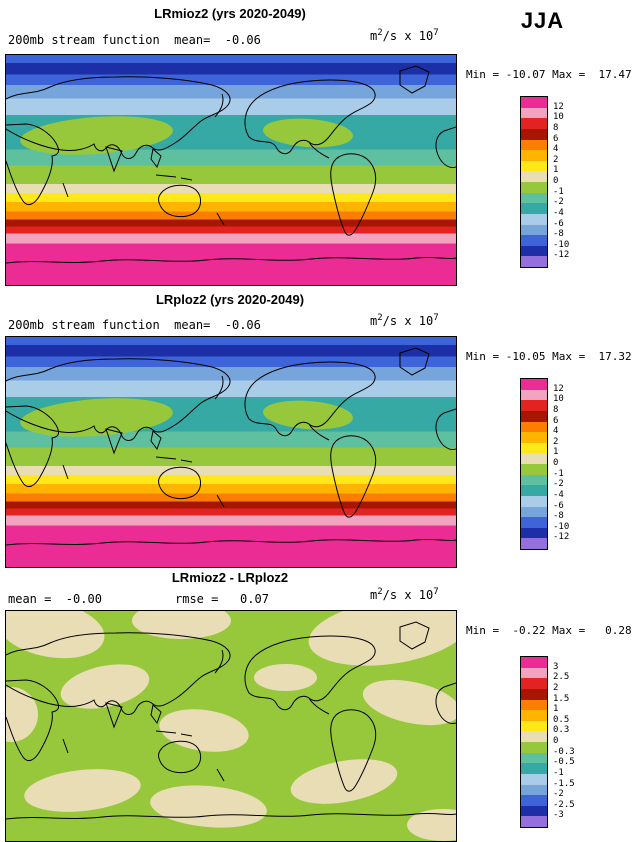 The width and height of the screenshot is (642, 842). Describe the element at coordinates (573, 741) in the screenshot. I see `colorbar-labels: 3 2.5 2 1.5 1 0.5 0.3 0 -0.3 -0.5 -1 -1.5 -2 -2.5 -3` at that location.